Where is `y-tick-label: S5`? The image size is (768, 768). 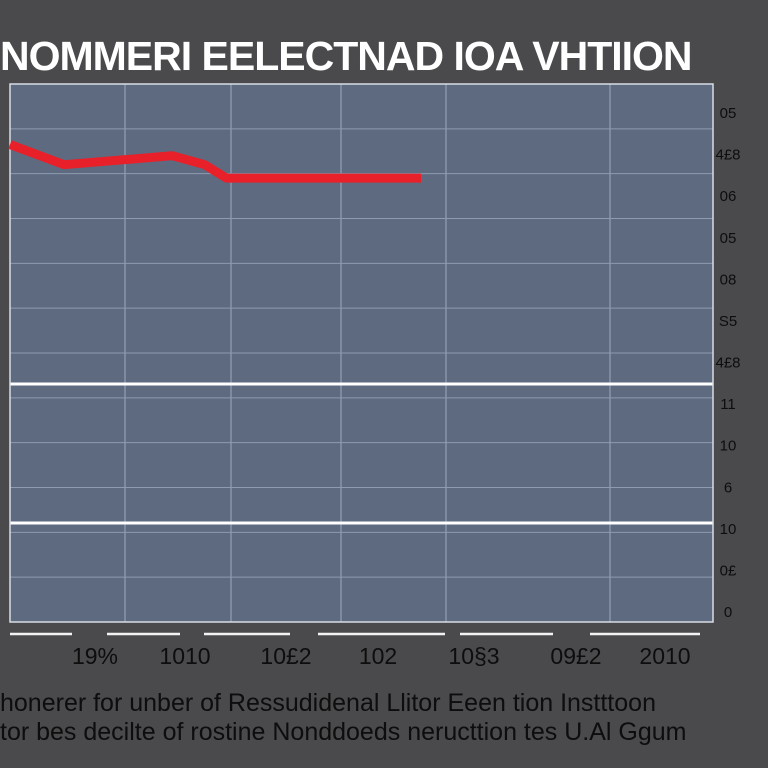
y-tick-label: S5 is located at coordinates (728, 321).